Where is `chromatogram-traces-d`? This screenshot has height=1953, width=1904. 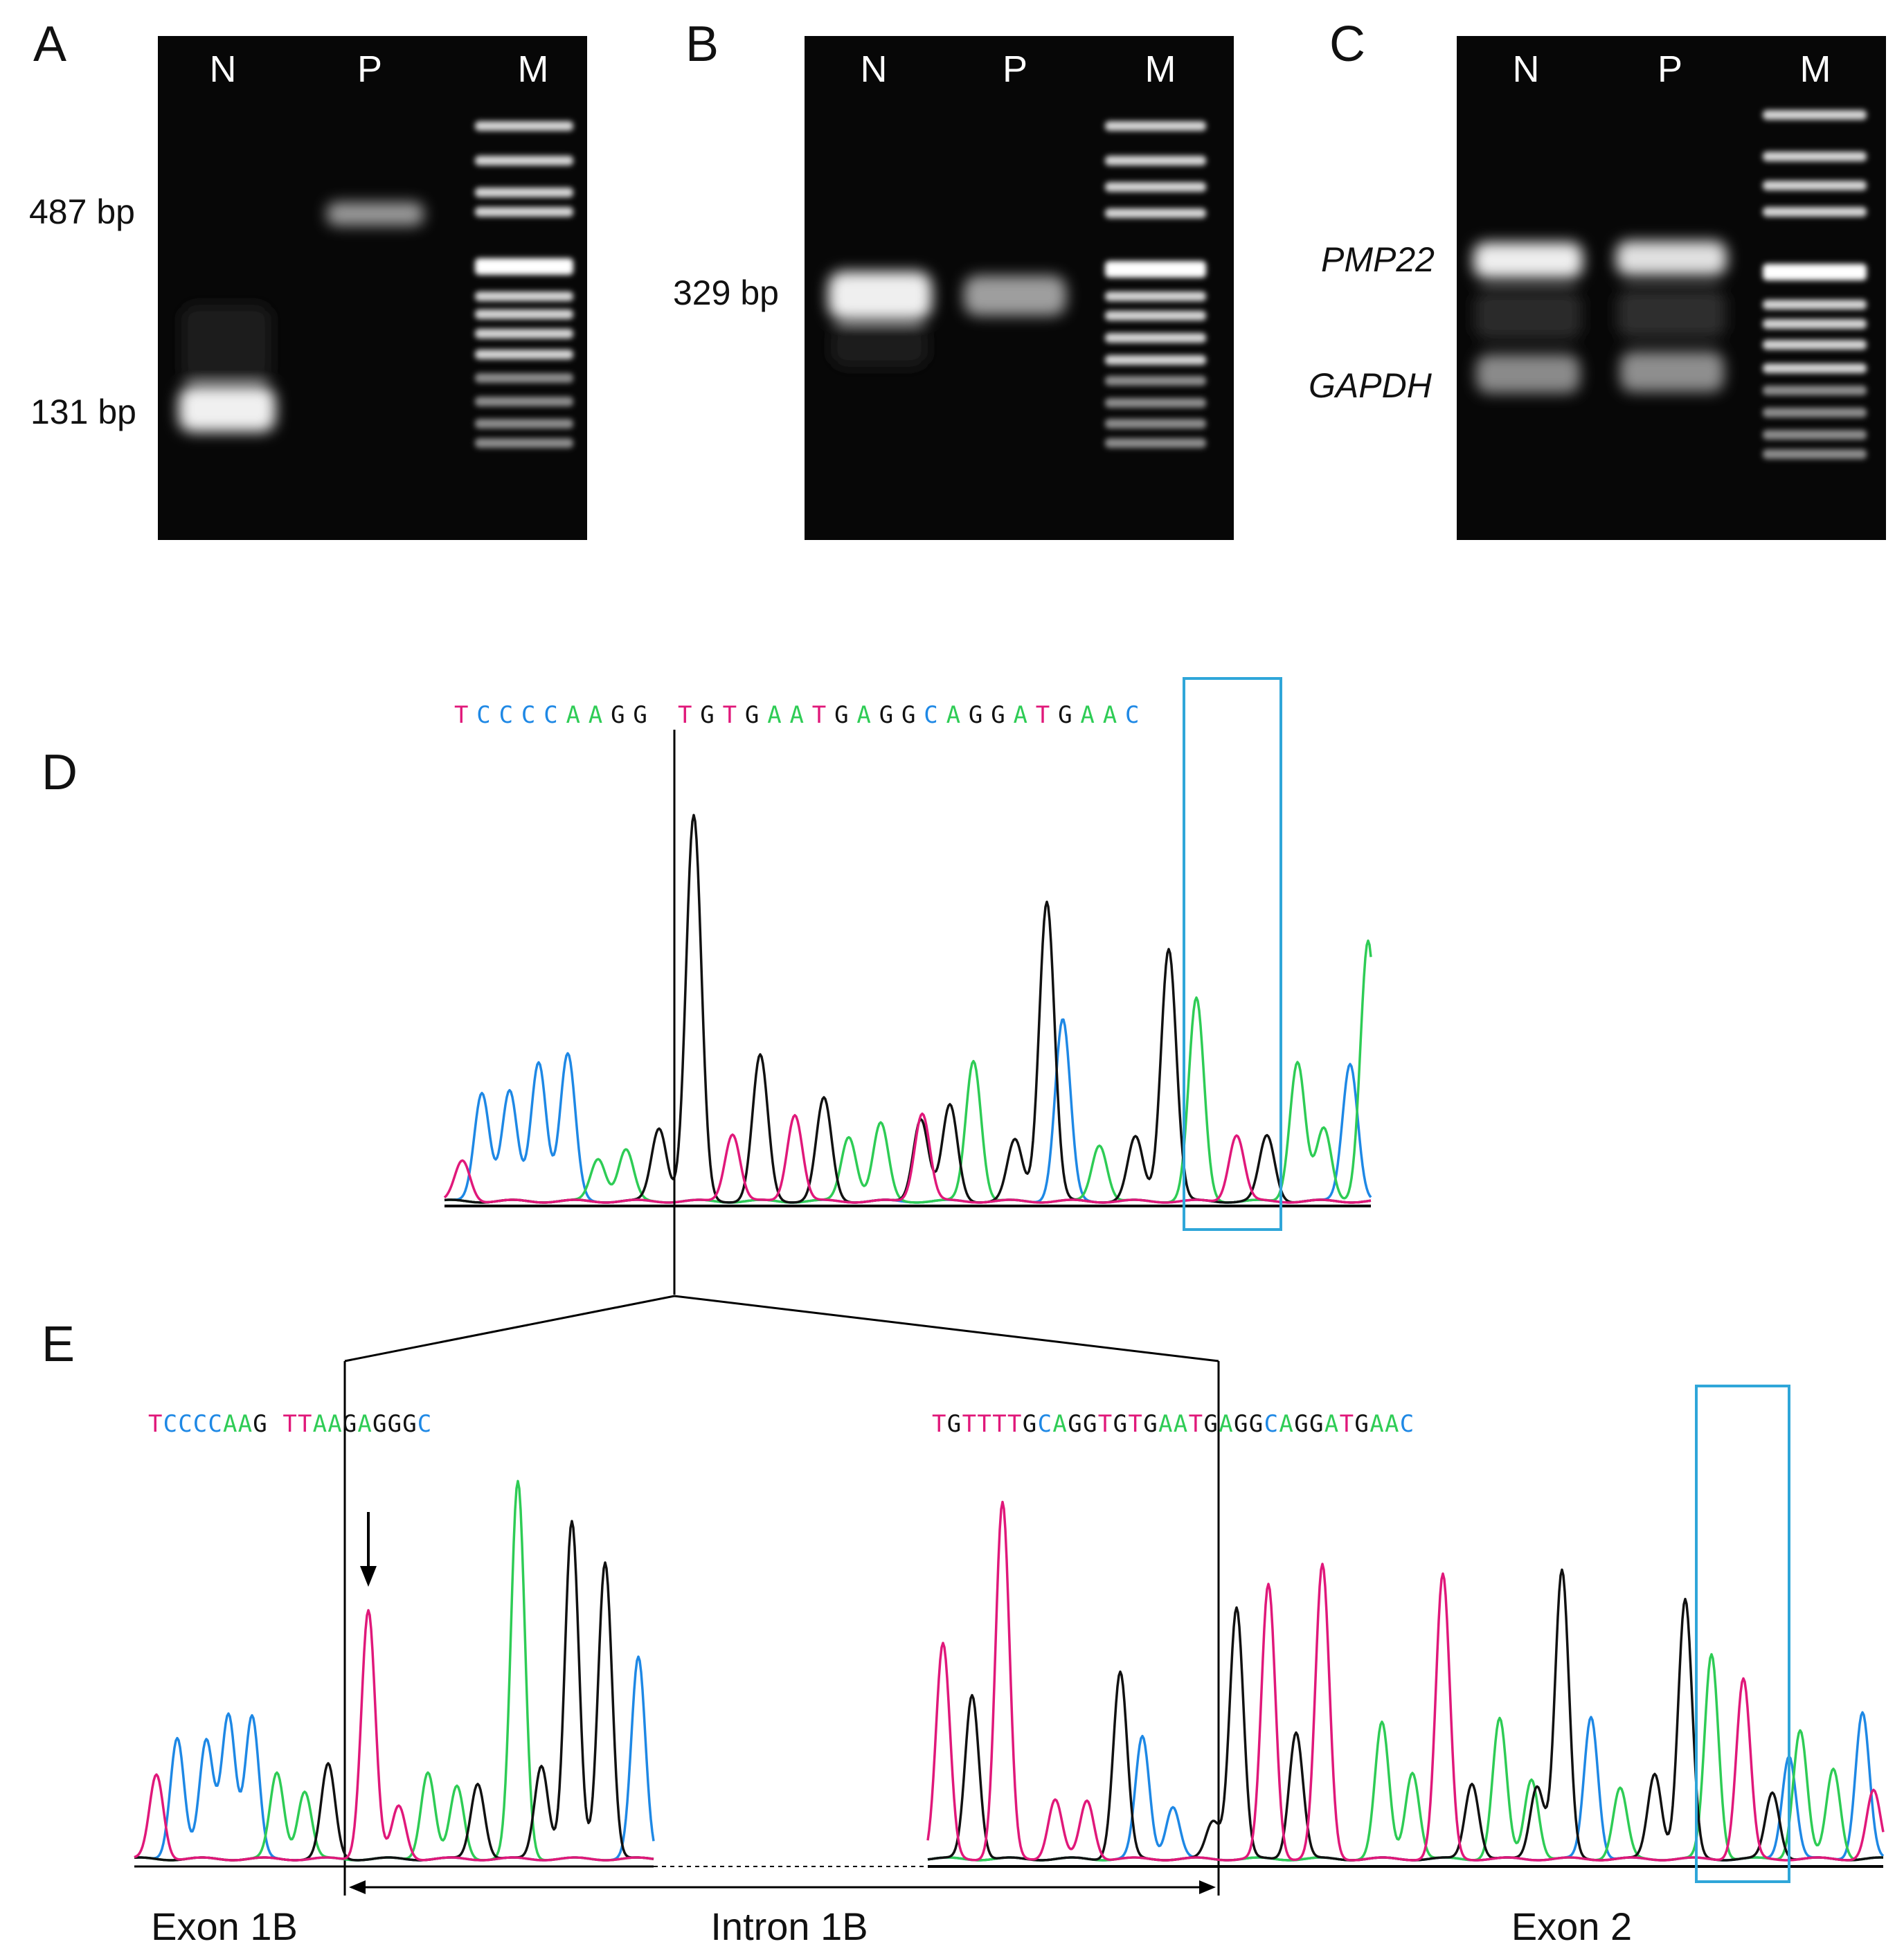 chromatogram-traces-d is located at coordinates (908, 1008).